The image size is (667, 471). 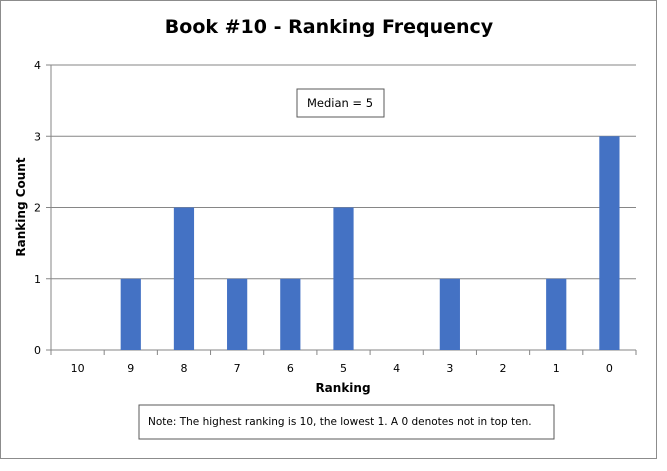 I want to click on median-label: Median = 5, so click(x=340, y=103).